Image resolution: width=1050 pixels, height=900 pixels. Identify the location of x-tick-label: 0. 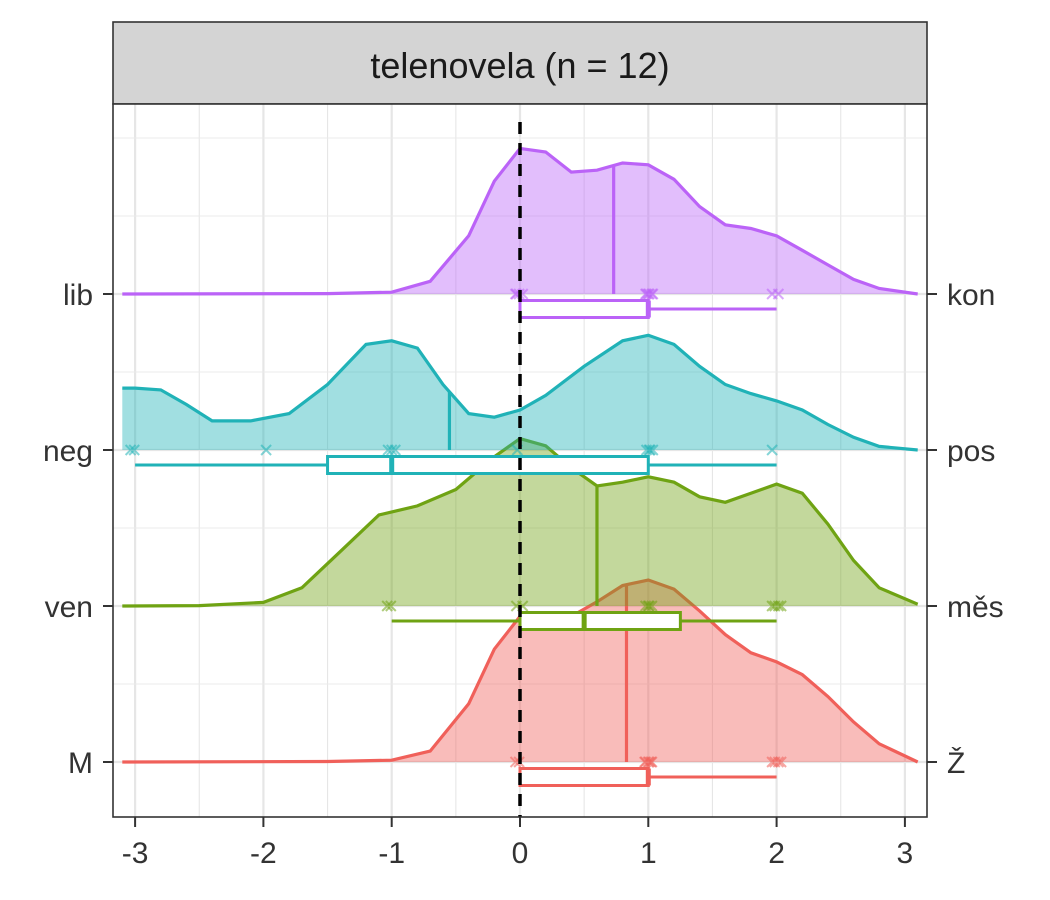
(520, 853).